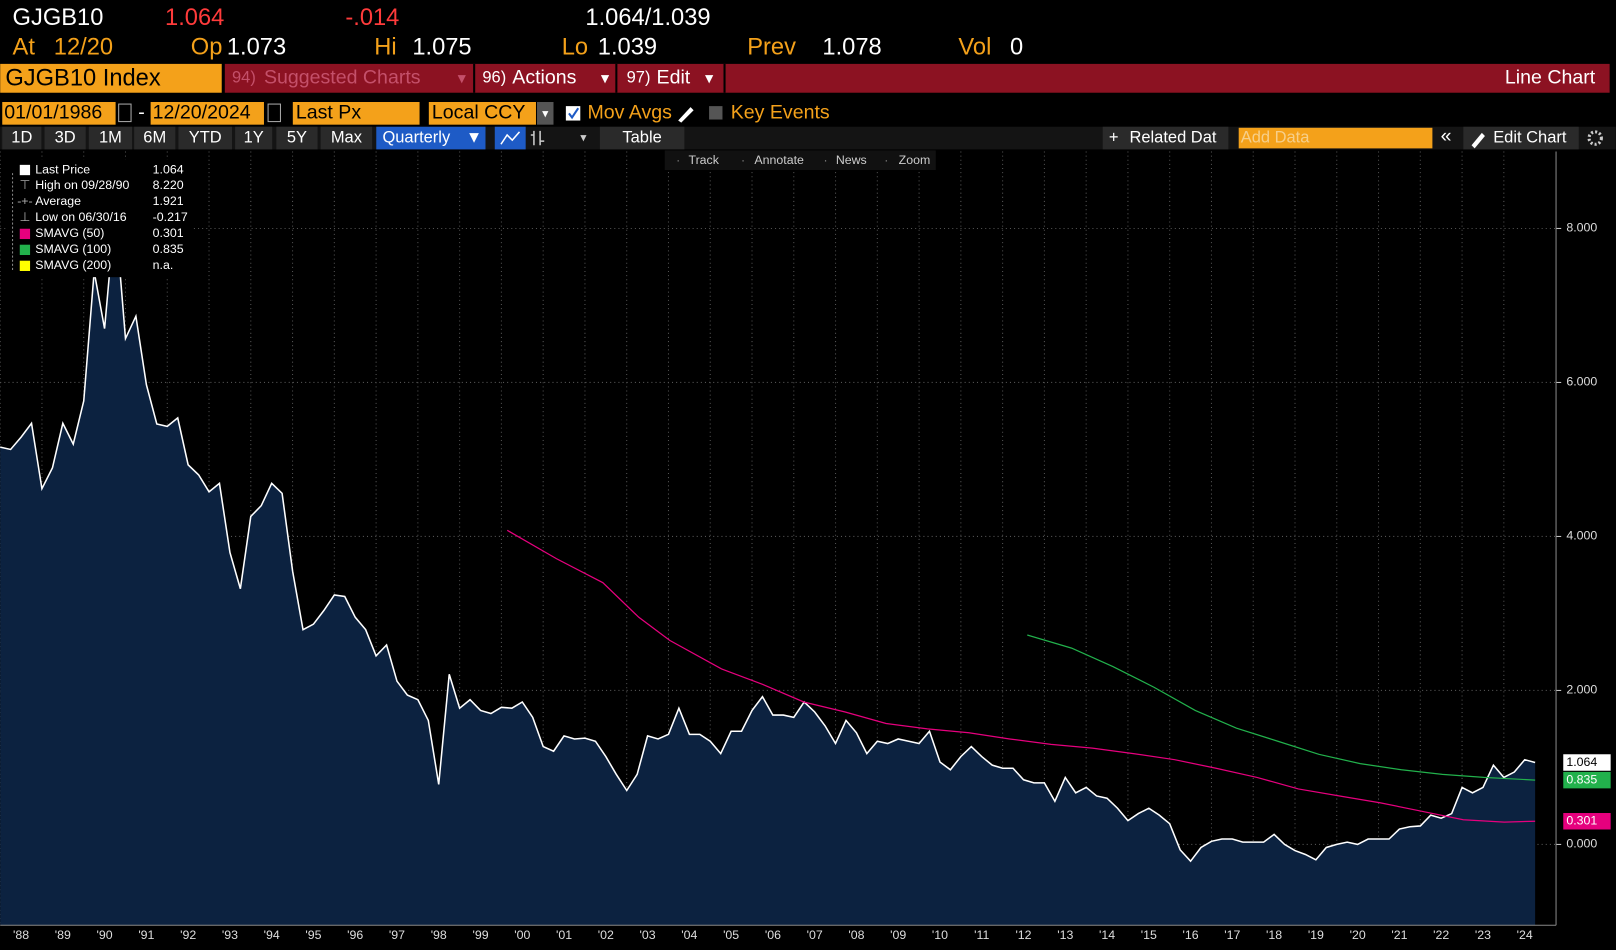 Image resolution: width=1616 pixels, height=950 pixels. What do you see at coordinates (1107, 935) in the screenshot?
I see `x-tick-label: '14` at bounding box center [1107, 935].